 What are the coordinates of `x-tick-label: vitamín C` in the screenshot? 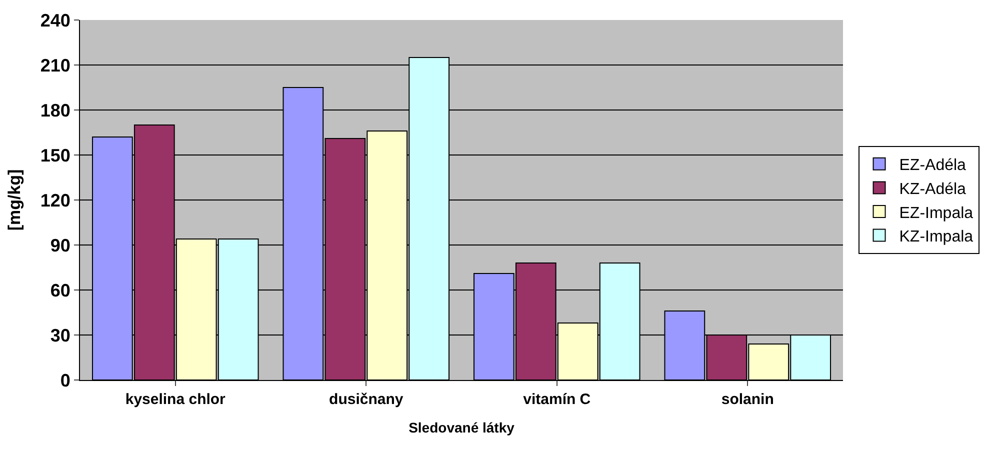 It's located at (557, 399).